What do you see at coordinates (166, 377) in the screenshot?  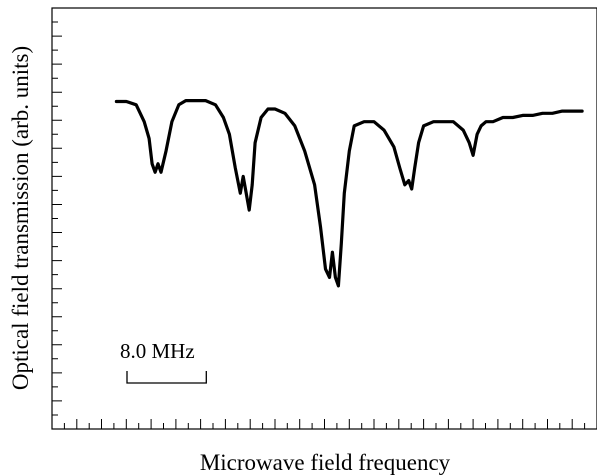 I see `scale-bar` at bounding box center [166, 377].